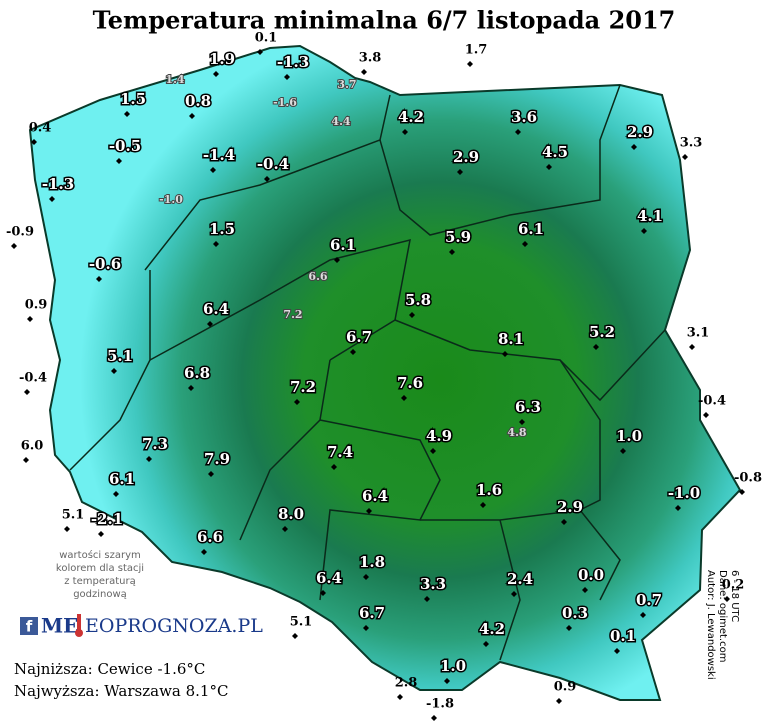 The height and width of the screenshot is (722, 768). What do you see at coordinates (346, 84) in the screenshot?
I see `station-value: 3.7` at bounding box center [346, 84].